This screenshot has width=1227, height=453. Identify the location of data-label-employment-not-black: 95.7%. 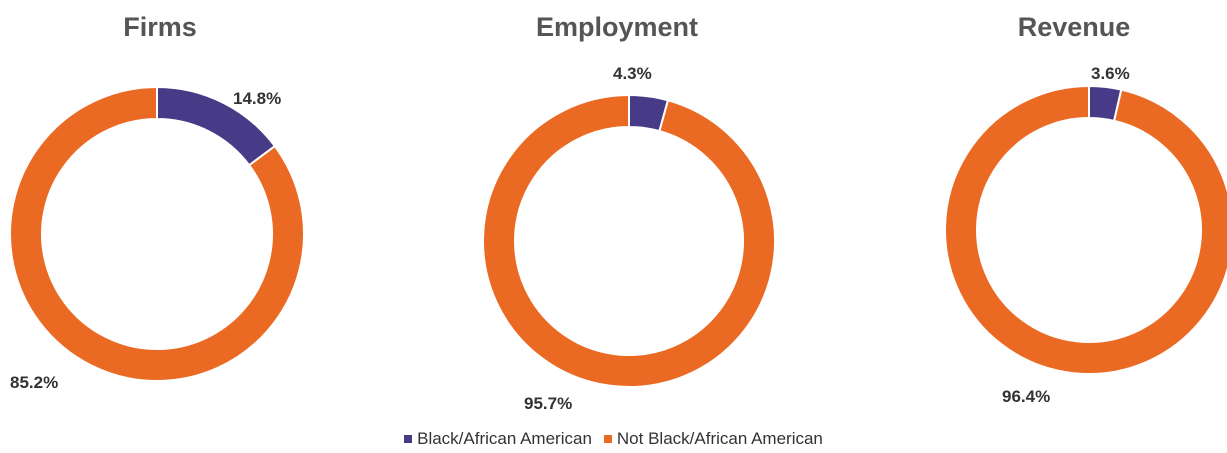
(548, 403).